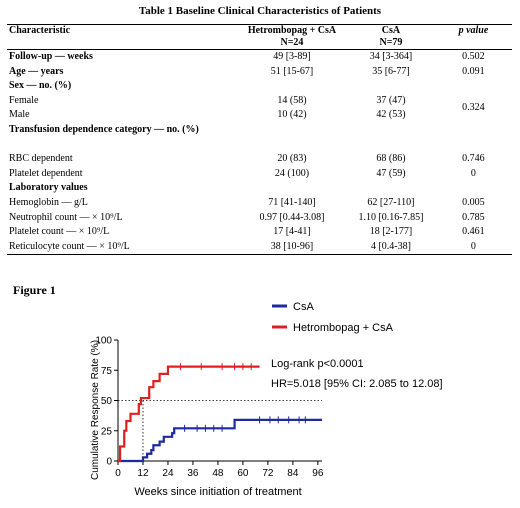 The image size is (520, 508). I want to click on row-label: RBC dependent, so click(41, 159).